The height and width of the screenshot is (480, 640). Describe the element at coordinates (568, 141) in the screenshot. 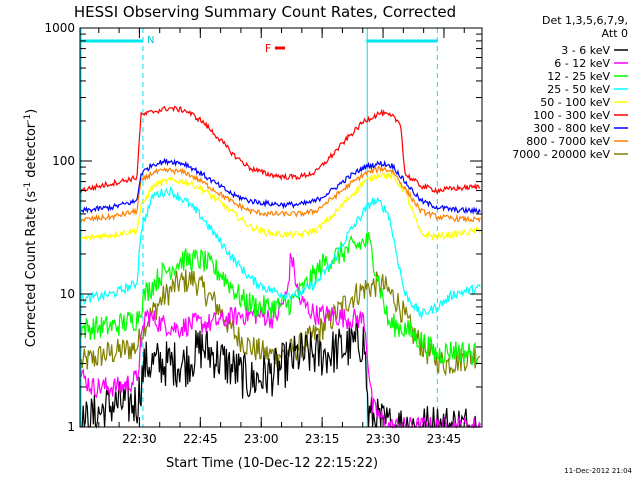

I see `legend-label: 800 - 7000 keV` at that location.